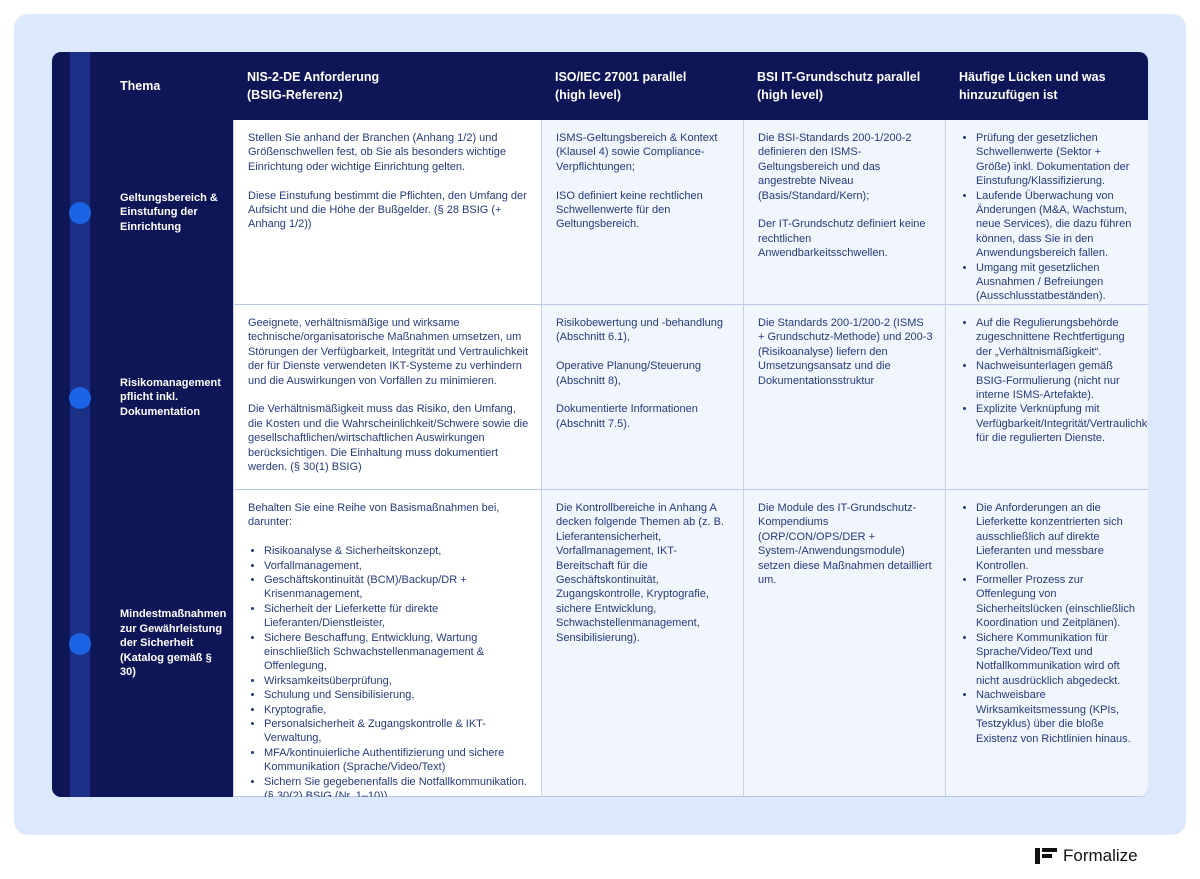 The image size is (1200, 879). What do you see at coordinates (1032, 77) in the screenshot?
I see `header-text: Häufige Lücken und was` at bounding box center [1032, 77].